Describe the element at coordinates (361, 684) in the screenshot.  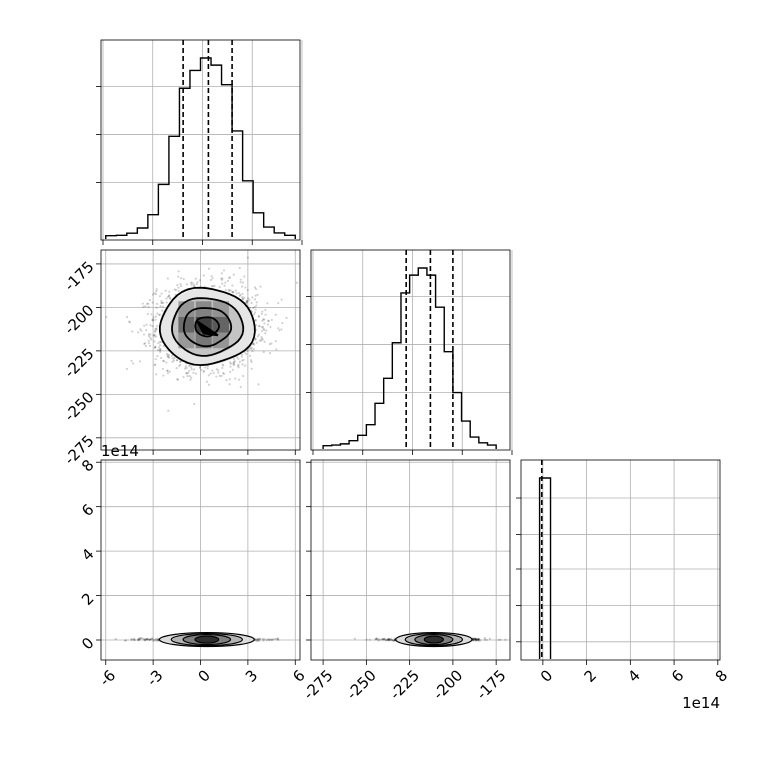
I see `x-tick-label: -250` at that location.